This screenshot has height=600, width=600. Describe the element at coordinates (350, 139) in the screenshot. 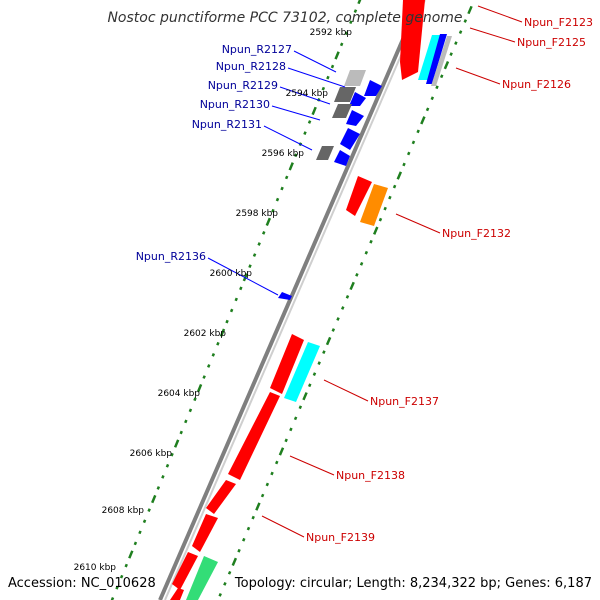

I see `gene-block-r2131` at that location.